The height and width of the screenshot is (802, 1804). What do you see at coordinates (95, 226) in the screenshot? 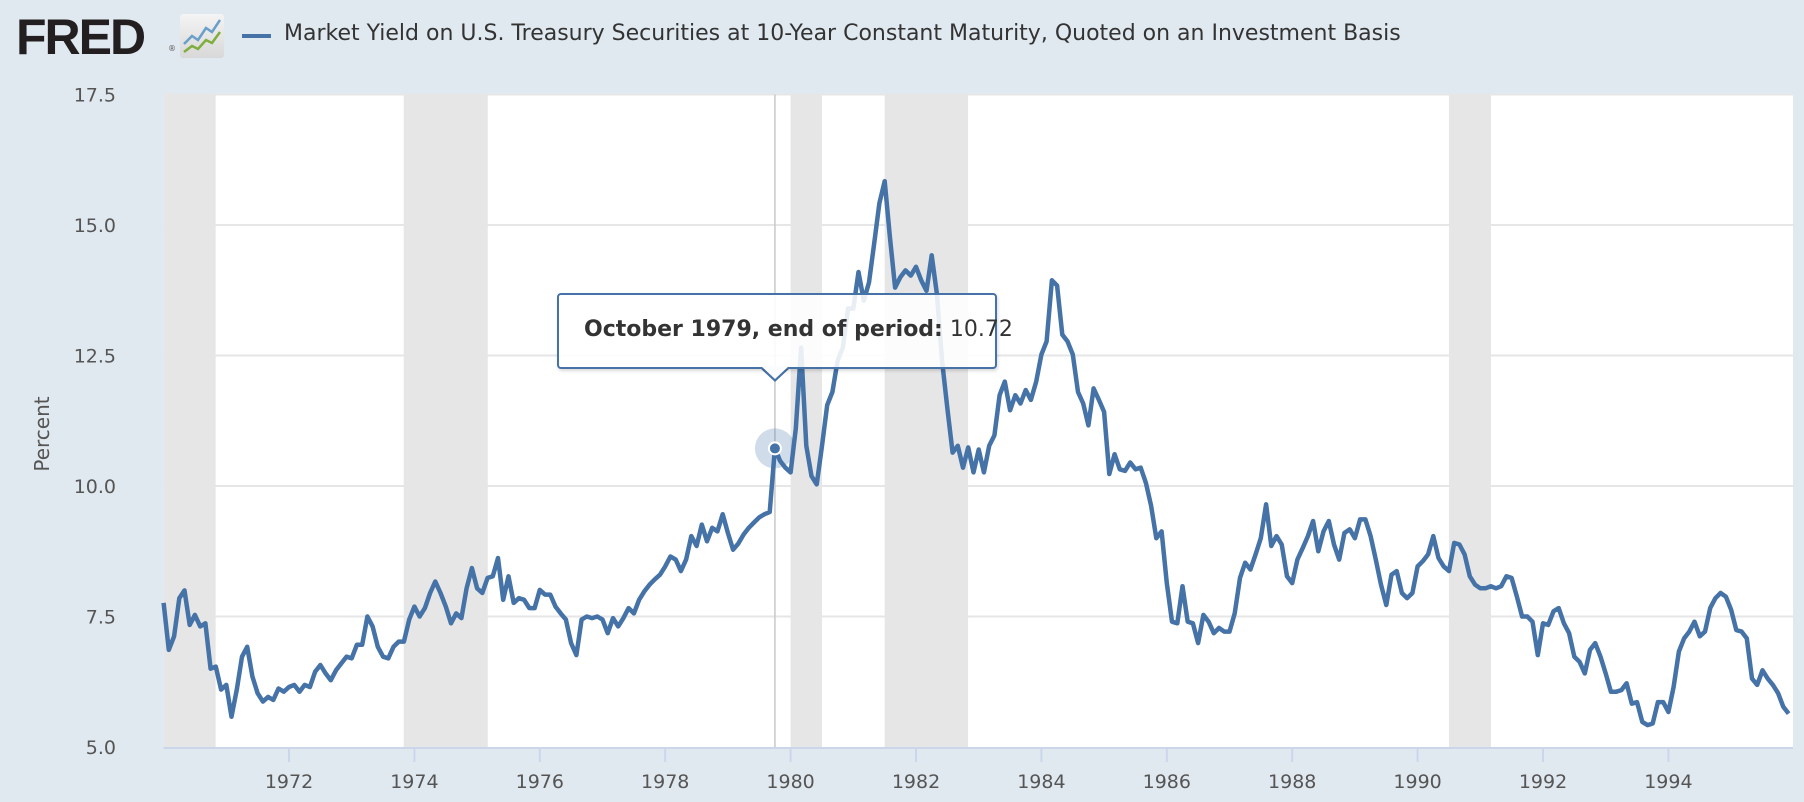
I see `y-tick-label: 15.0` at bounding box center [95, 226].